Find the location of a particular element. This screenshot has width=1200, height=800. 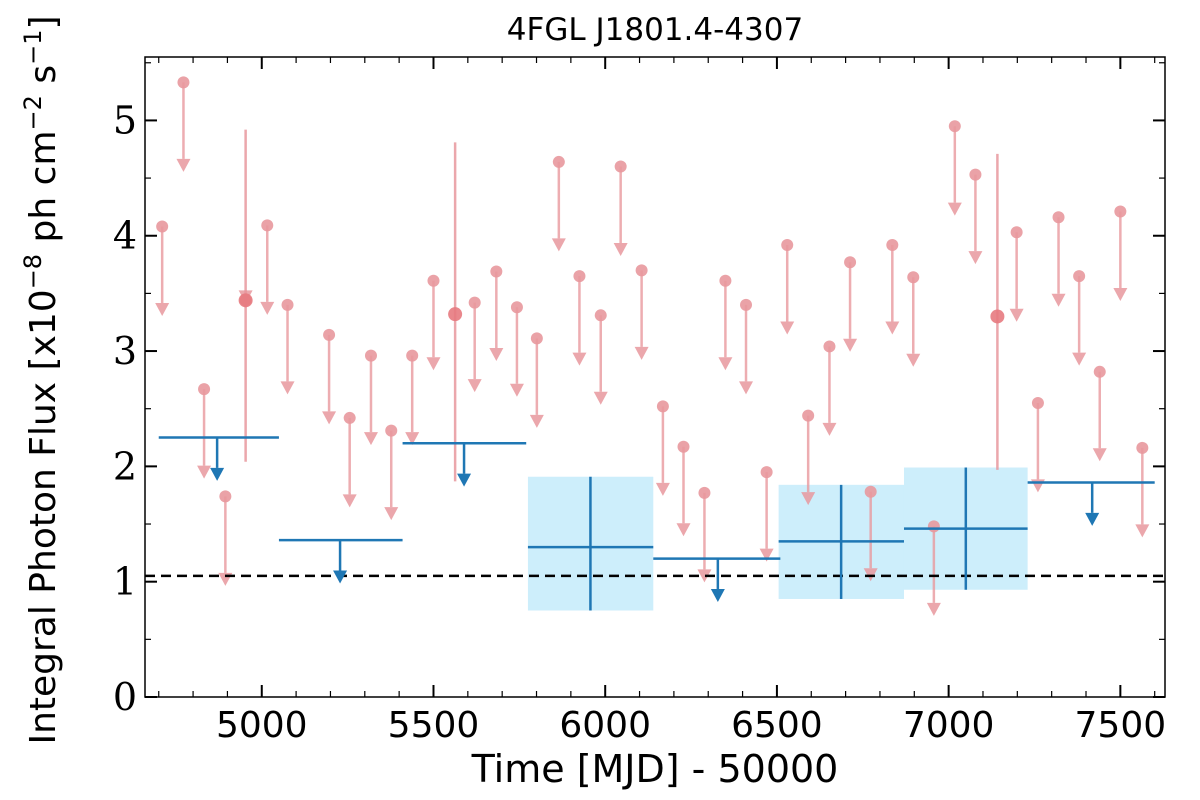

x-tick-label: 5000 is located at coordinates (262, 725).